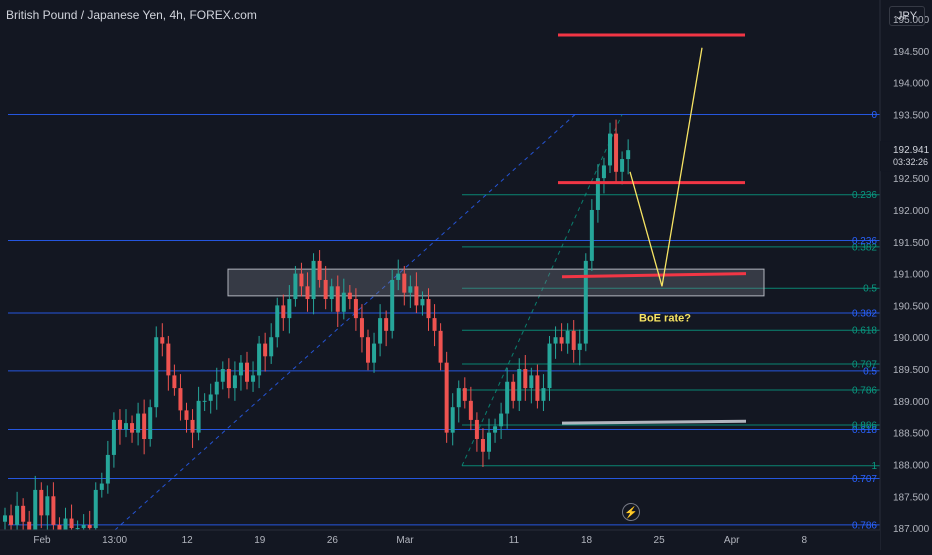  Describe the element at coordinates (631, 512) in the screenshot. I see `lightning-icon: ⚡` at that location.